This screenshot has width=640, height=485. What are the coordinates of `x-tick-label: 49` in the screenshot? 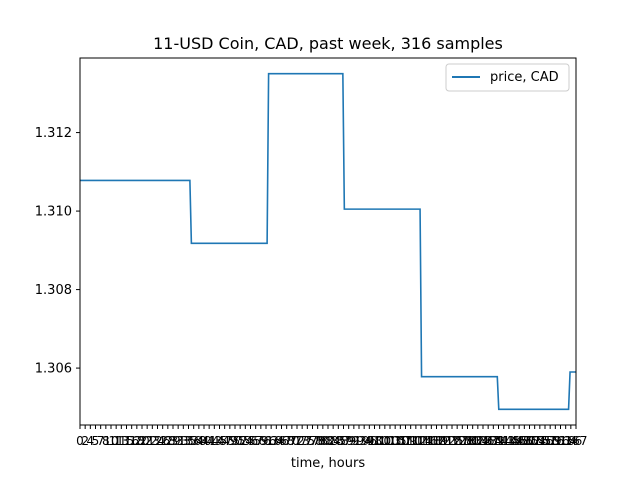 It's located at (229, 441).